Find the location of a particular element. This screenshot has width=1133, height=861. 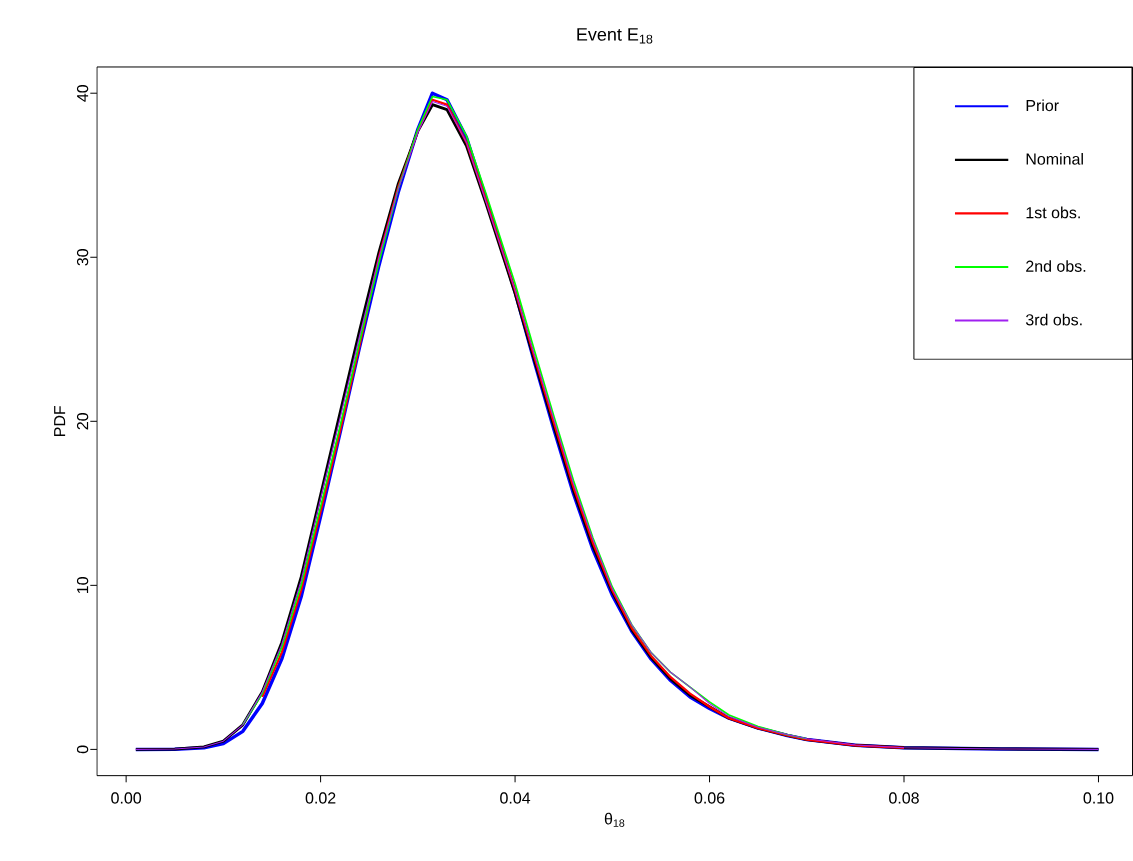

legend-label: 1st obs. is located at coordinates (1053, 212).